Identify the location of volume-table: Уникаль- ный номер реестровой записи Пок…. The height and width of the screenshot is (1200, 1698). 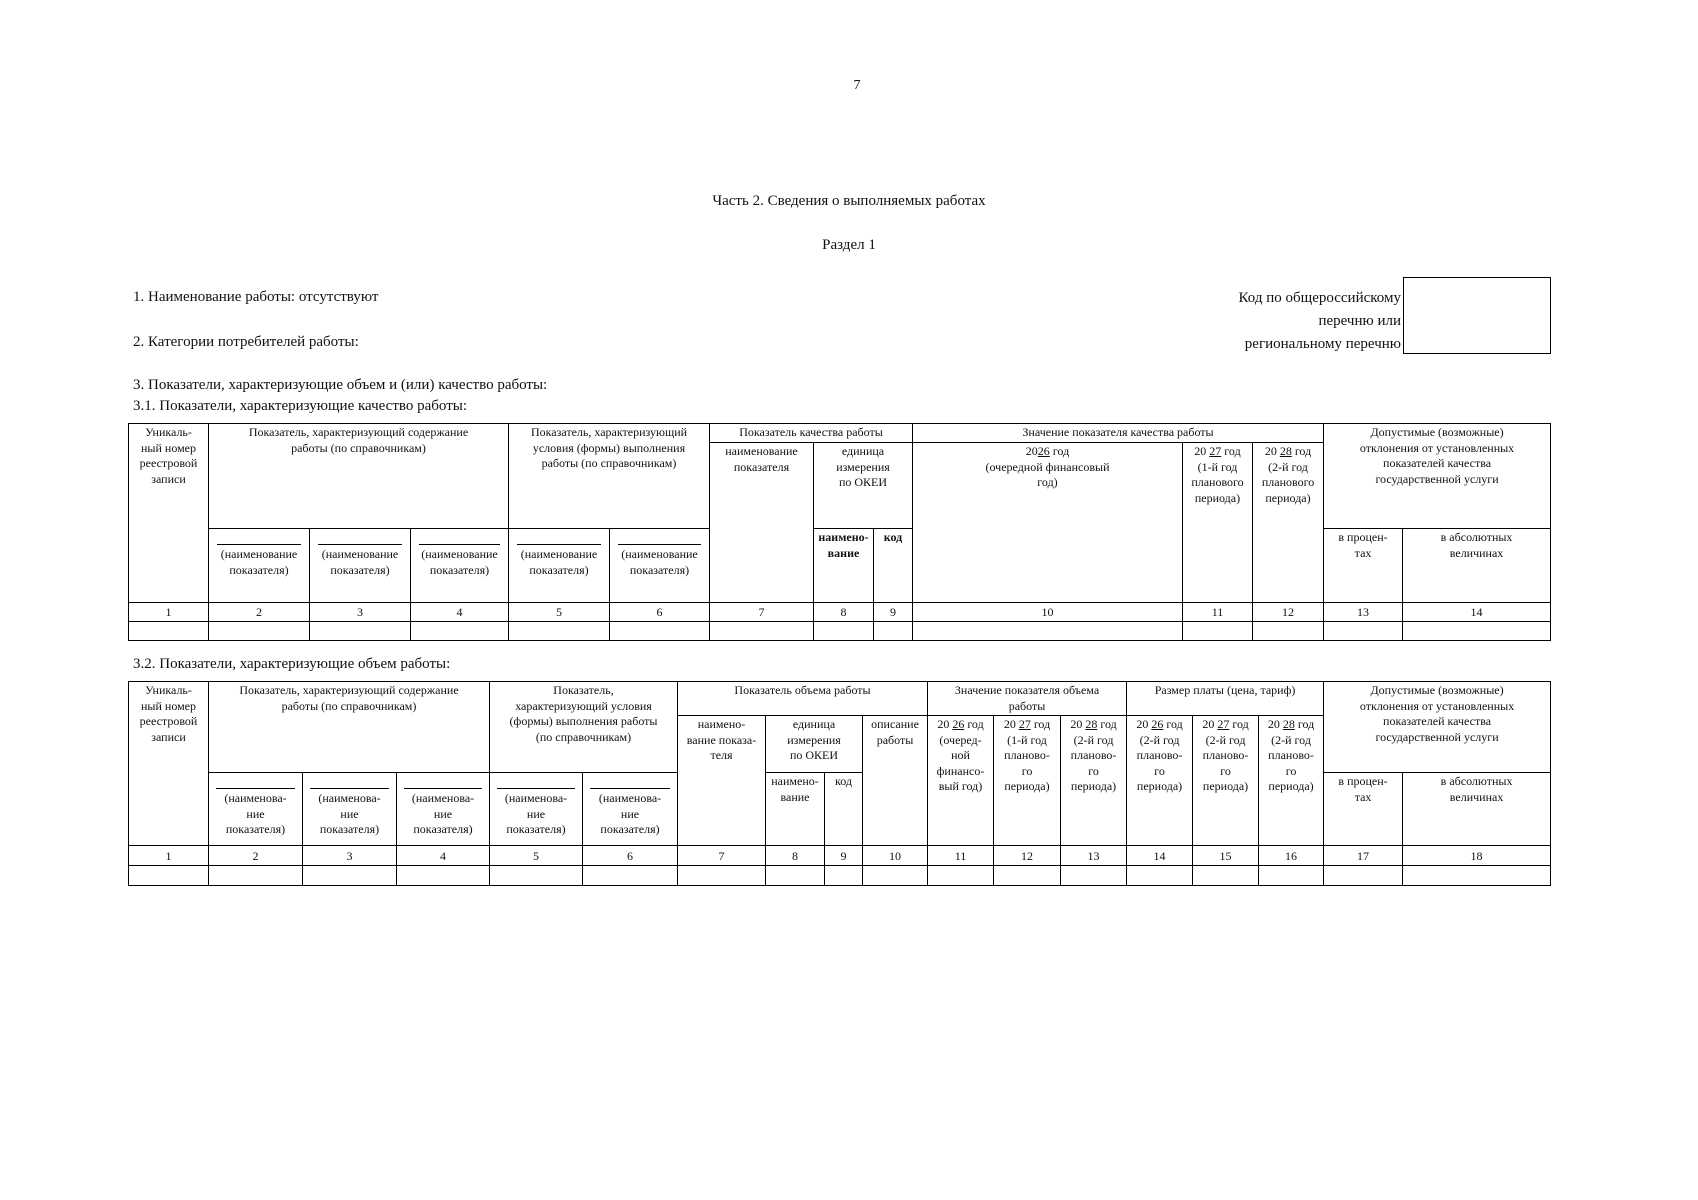
(840, 783).